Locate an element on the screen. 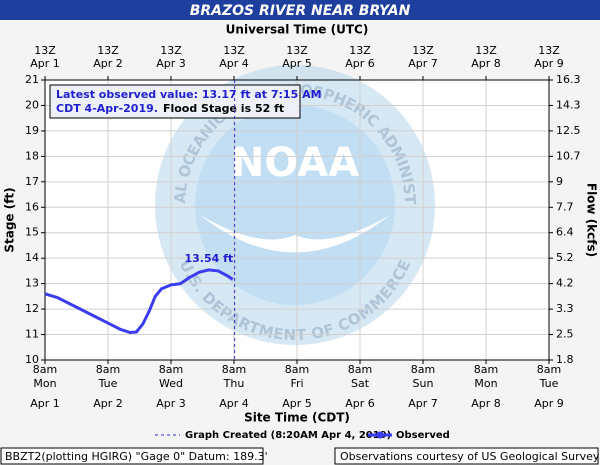 This screenshot has height=465, width=600. x-date: Apr 8 is located at coordinates (486, 403).